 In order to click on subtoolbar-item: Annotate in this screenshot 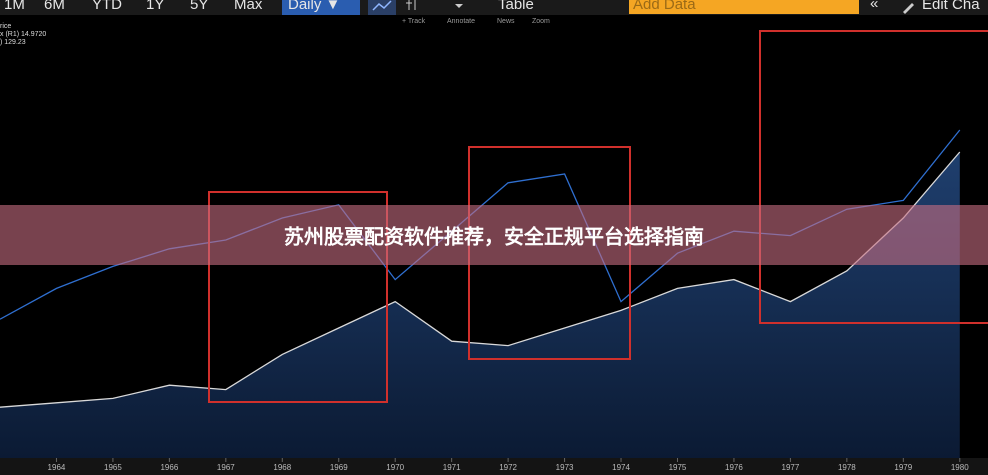, I will do `click(461, 21)`.